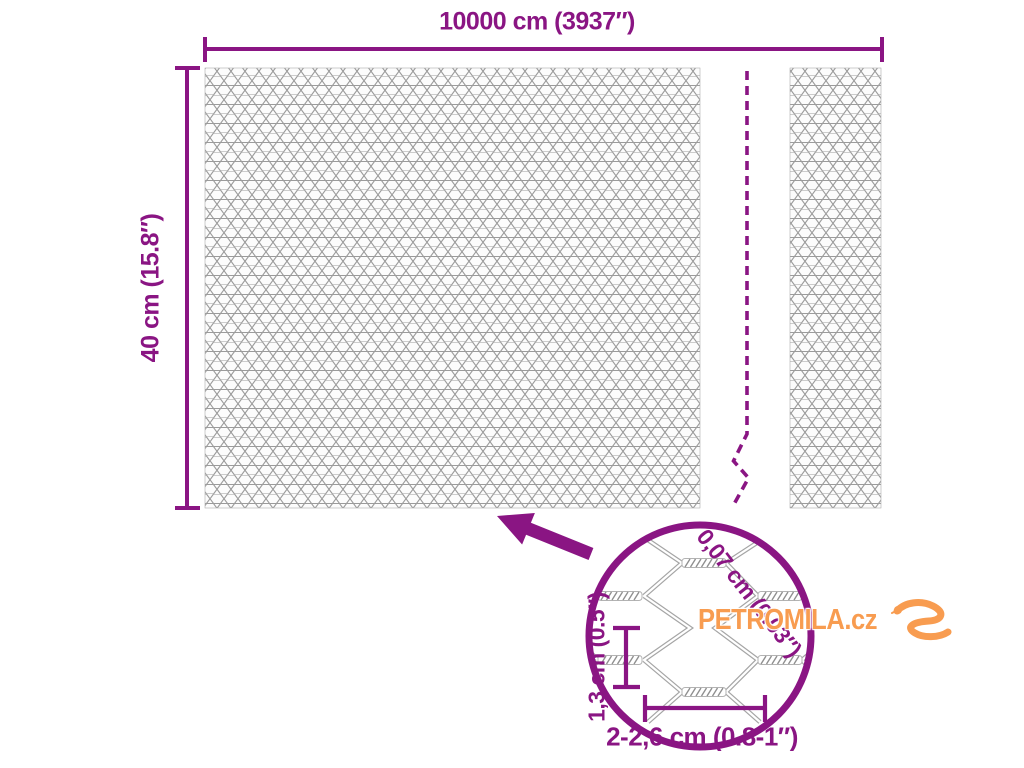  I want to click on snake-squiggle-icon, so click(921, 620).